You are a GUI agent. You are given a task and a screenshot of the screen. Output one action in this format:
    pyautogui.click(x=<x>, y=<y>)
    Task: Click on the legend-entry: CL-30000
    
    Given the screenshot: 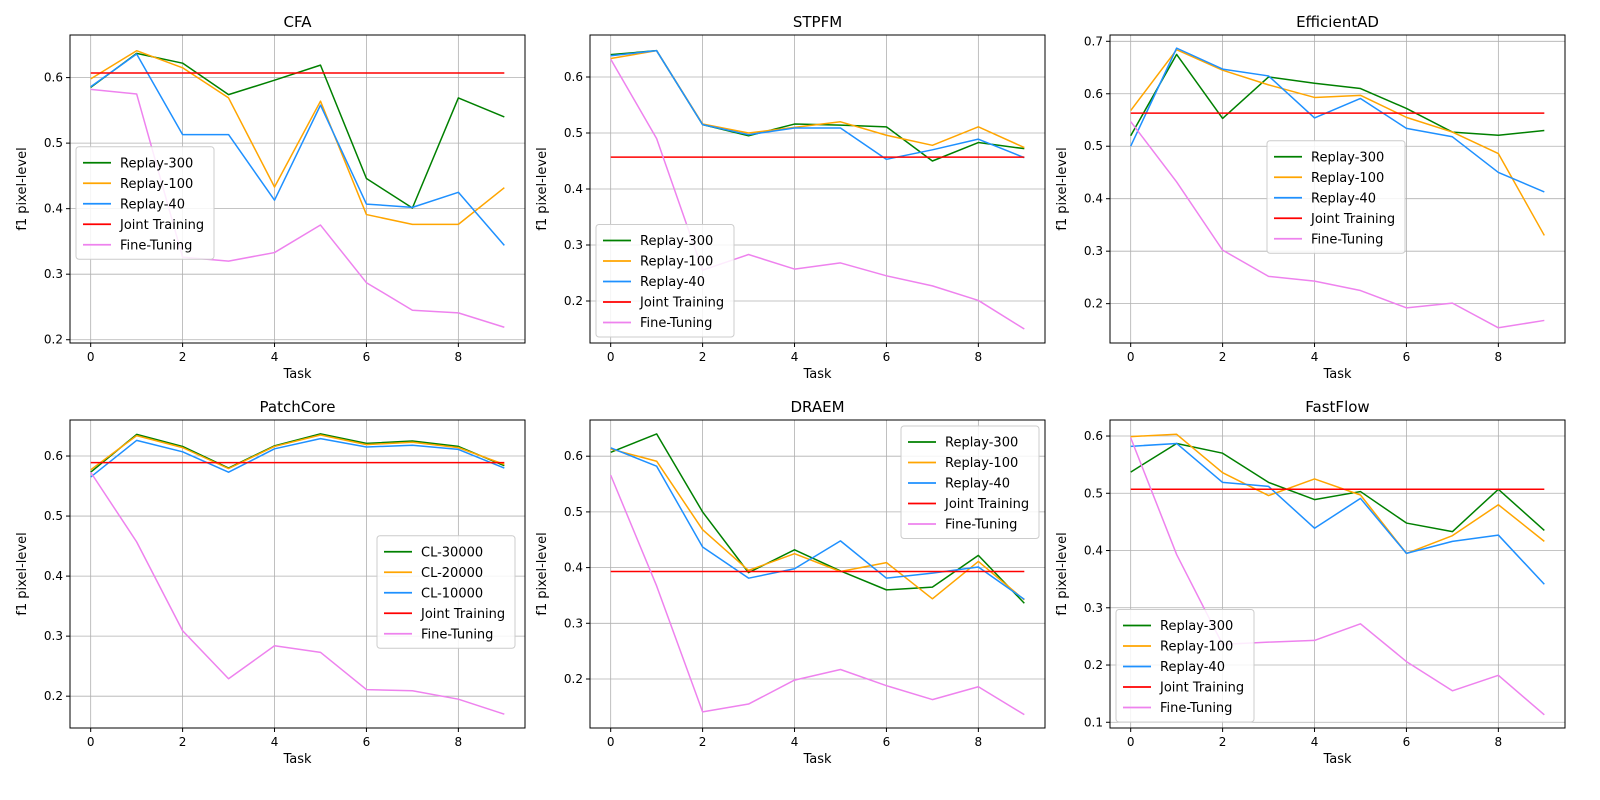 What is the action you would take?
    pyautogui.click(x=452, y=552)
    